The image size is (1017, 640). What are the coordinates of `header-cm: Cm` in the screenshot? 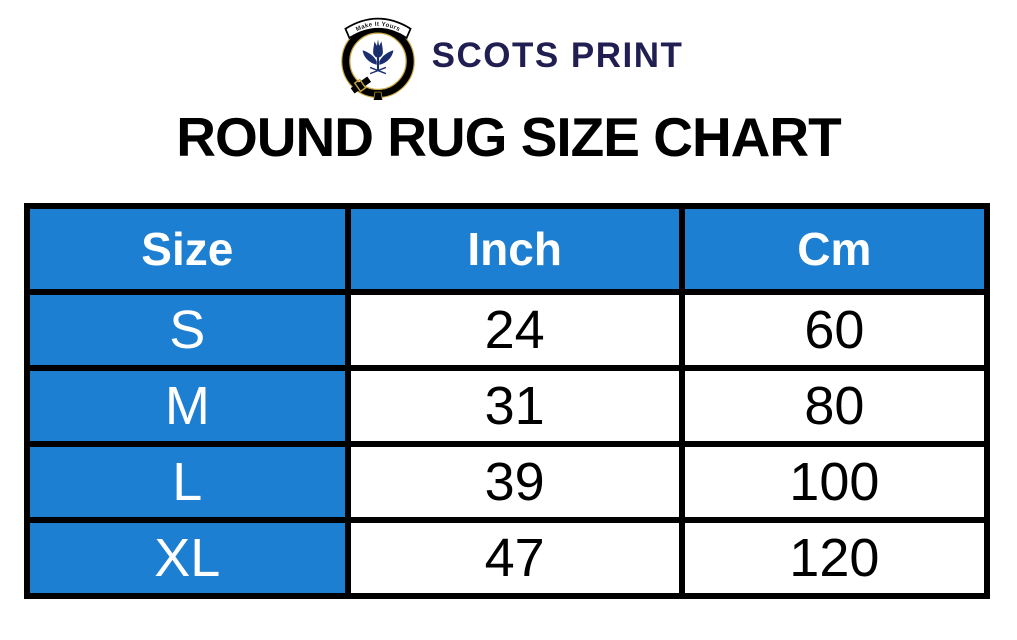 It's located at (834, 249).